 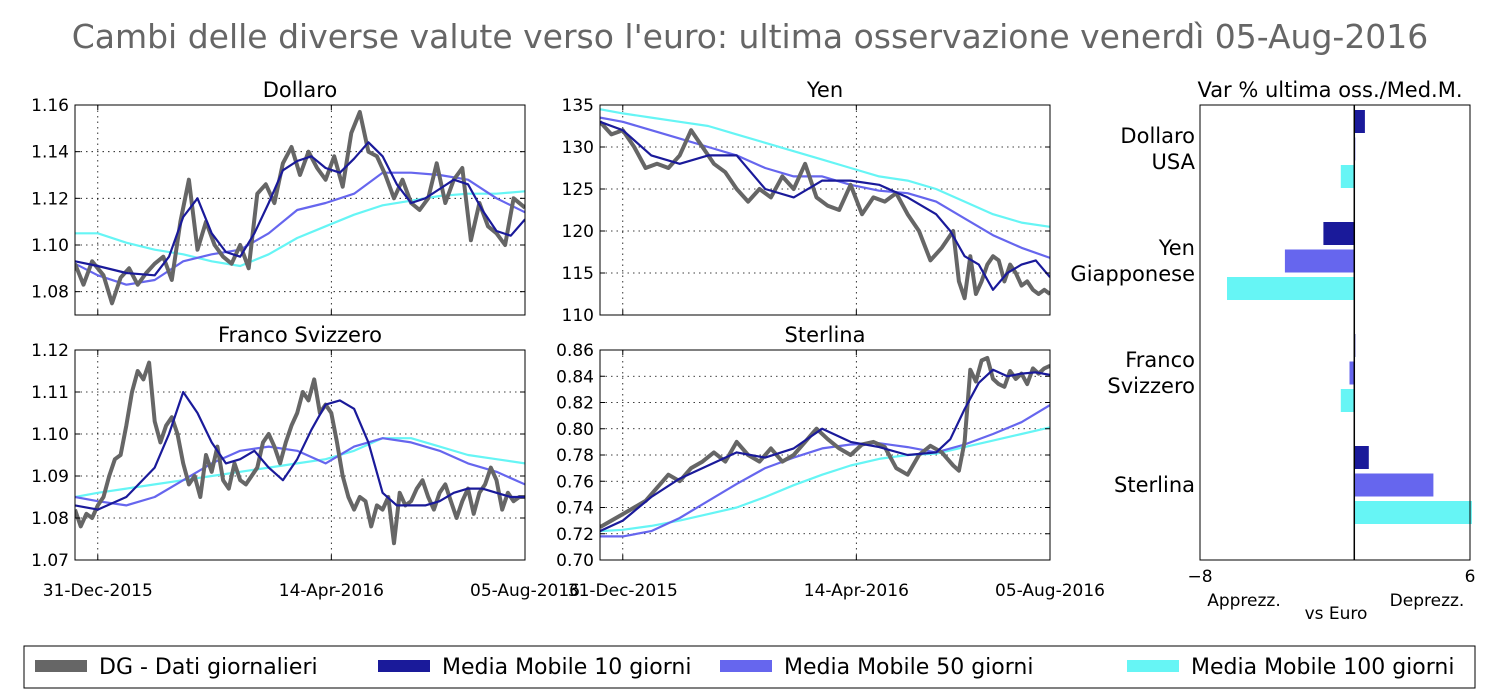 What do you see at coordinates (575, 509) in the screenshot?
I see `y-tick-label: 0.74` at bounding box center [575, 509].